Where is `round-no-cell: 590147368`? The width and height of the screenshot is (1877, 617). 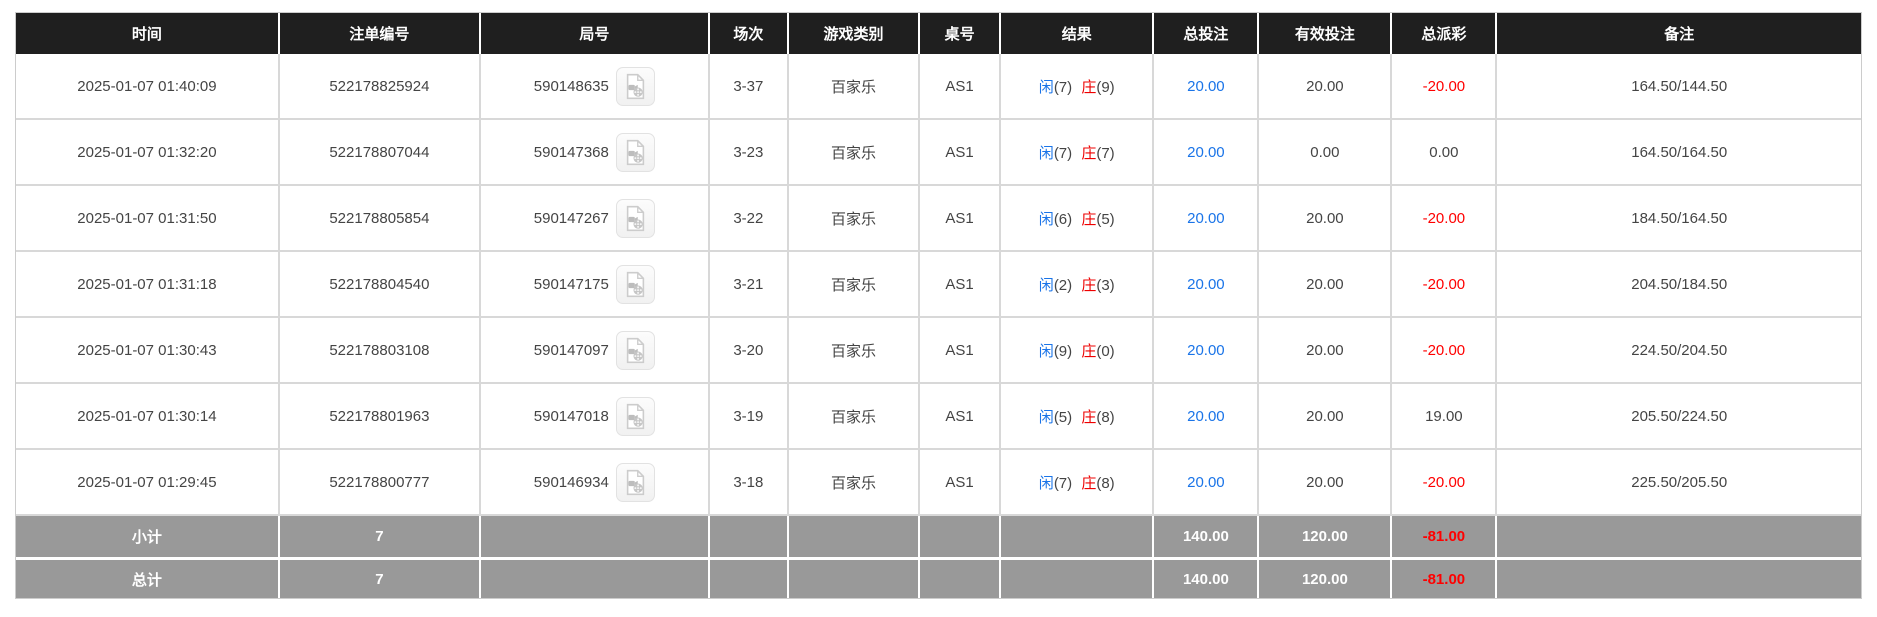 round-no-cell: 590147368 is located at coordinates (595, 153).